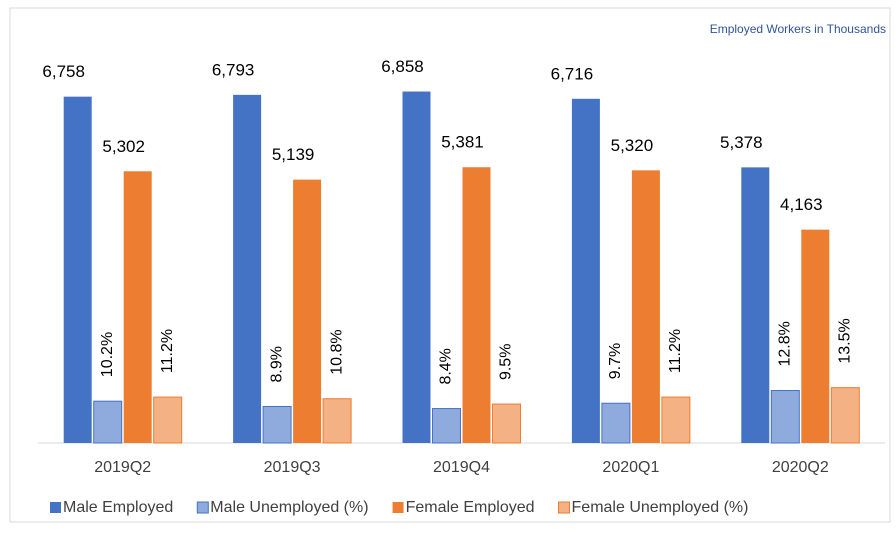 Image resolution: width=896 pixels, height=540 pixels. I want to click on annotation: Employed Workers in Thousands, so click(798, 29).